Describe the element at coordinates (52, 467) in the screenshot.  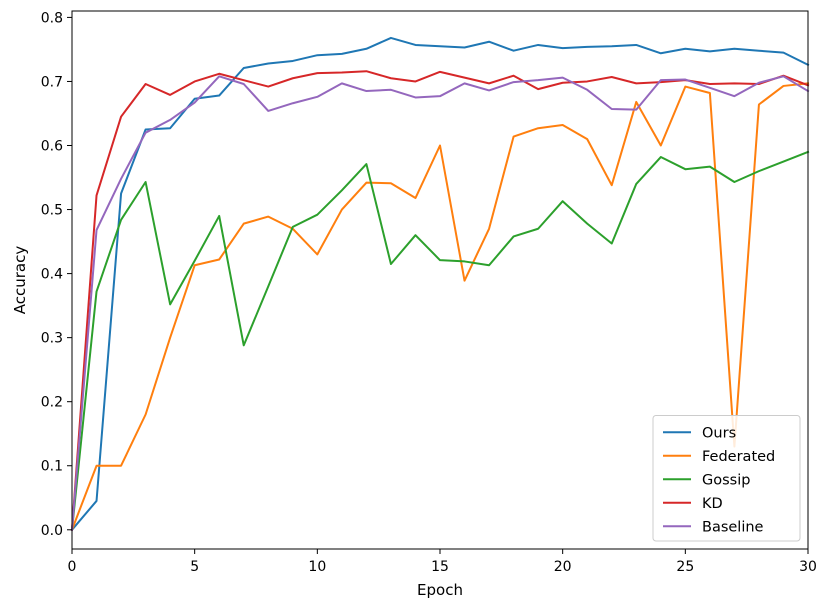
I see `y-tick-label: 0.1` at that location.